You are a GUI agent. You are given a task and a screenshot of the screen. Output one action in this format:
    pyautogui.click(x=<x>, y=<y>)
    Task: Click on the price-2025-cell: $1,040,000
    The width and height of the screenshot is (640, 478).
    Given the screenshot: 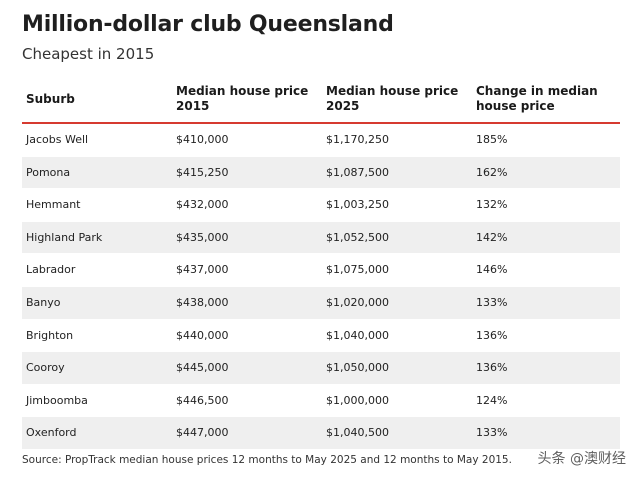 What is the action you would take?
    pyautogui.click(x=357, y=335)
    